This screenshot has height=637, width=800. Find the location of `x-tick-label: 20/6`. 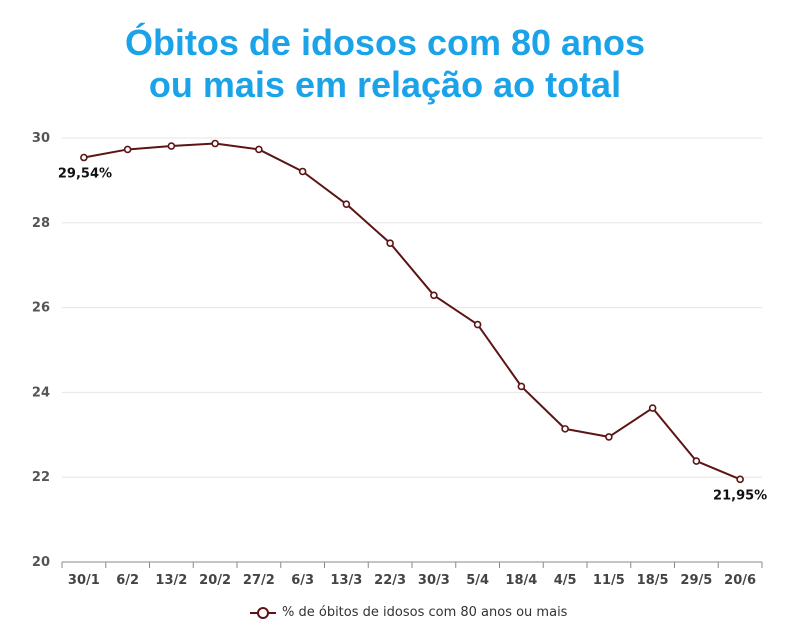

x-tick-label: 20/6 is located at coordinates (740, 580).